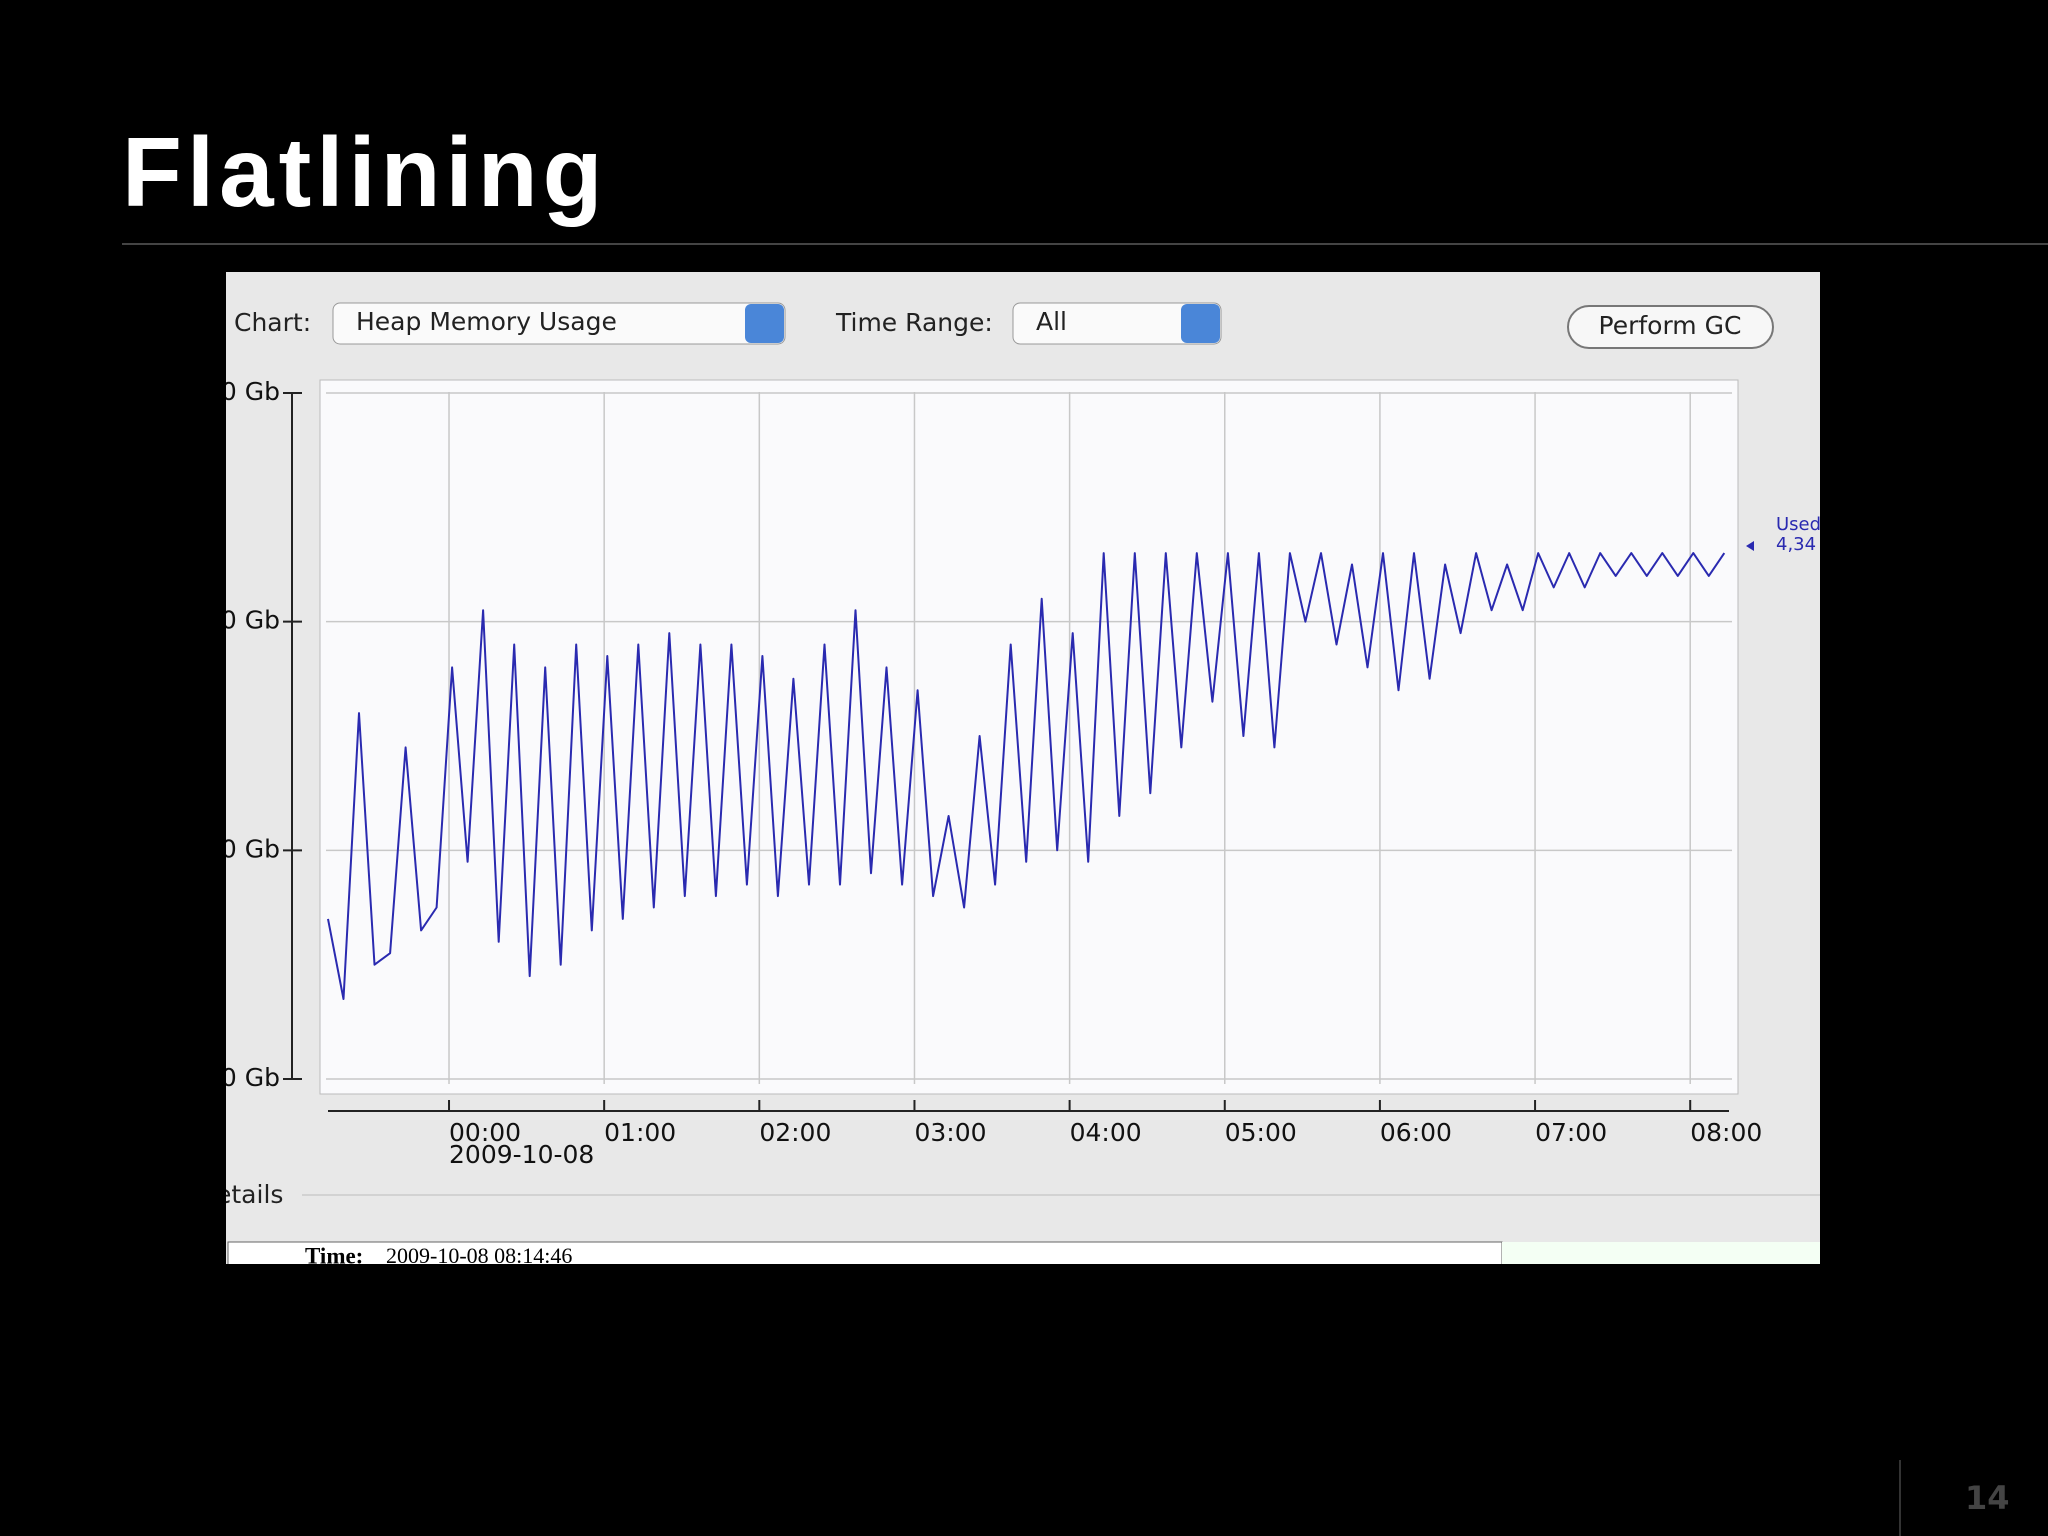 The image size is (2048, 1536). What do you see at coordinates (1726, 1132) in the screenshot?
I see `x-tick-label: 08:00` at bounding box center [1726, 1132].